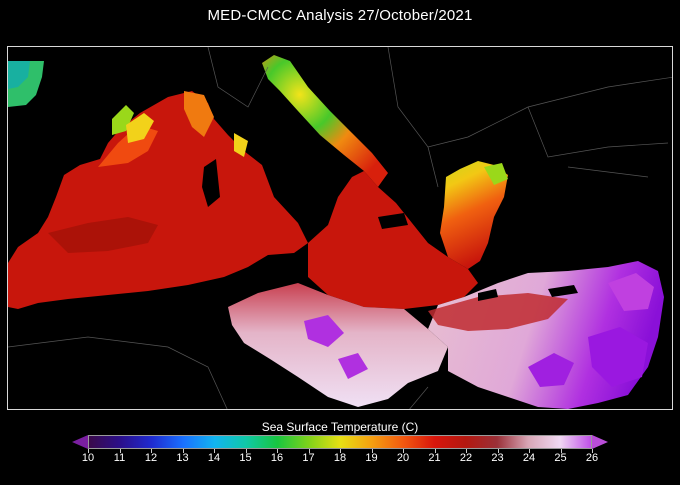 This screenshot has width=680, height=485. What do you see at coordinates (371, 458) in the screenshot?
I see `colorbar-tick-label: 19` at bounding box center [371, 458].